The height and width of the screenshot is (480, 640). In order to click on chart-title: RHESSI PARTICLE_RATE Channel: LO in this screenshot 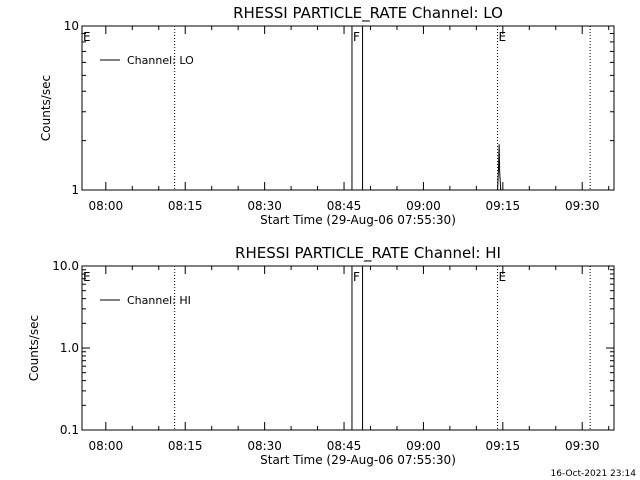, I will do `click(368, 13)`.